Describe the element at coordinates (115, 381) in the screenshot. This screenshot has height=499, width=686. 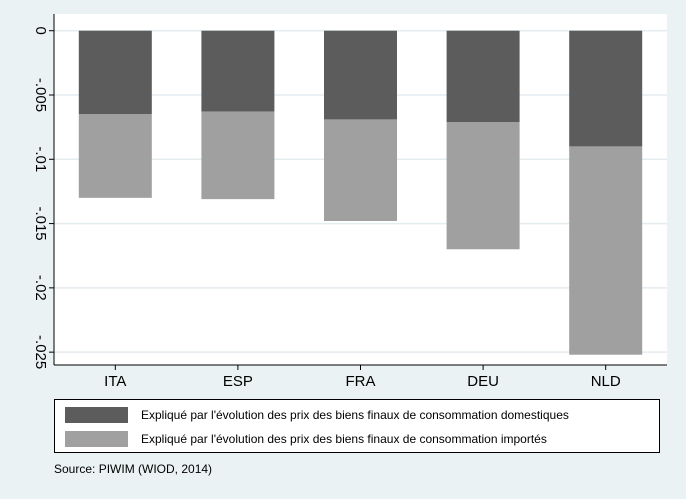
I see `x-tick-label-ita: ITA` at that location.